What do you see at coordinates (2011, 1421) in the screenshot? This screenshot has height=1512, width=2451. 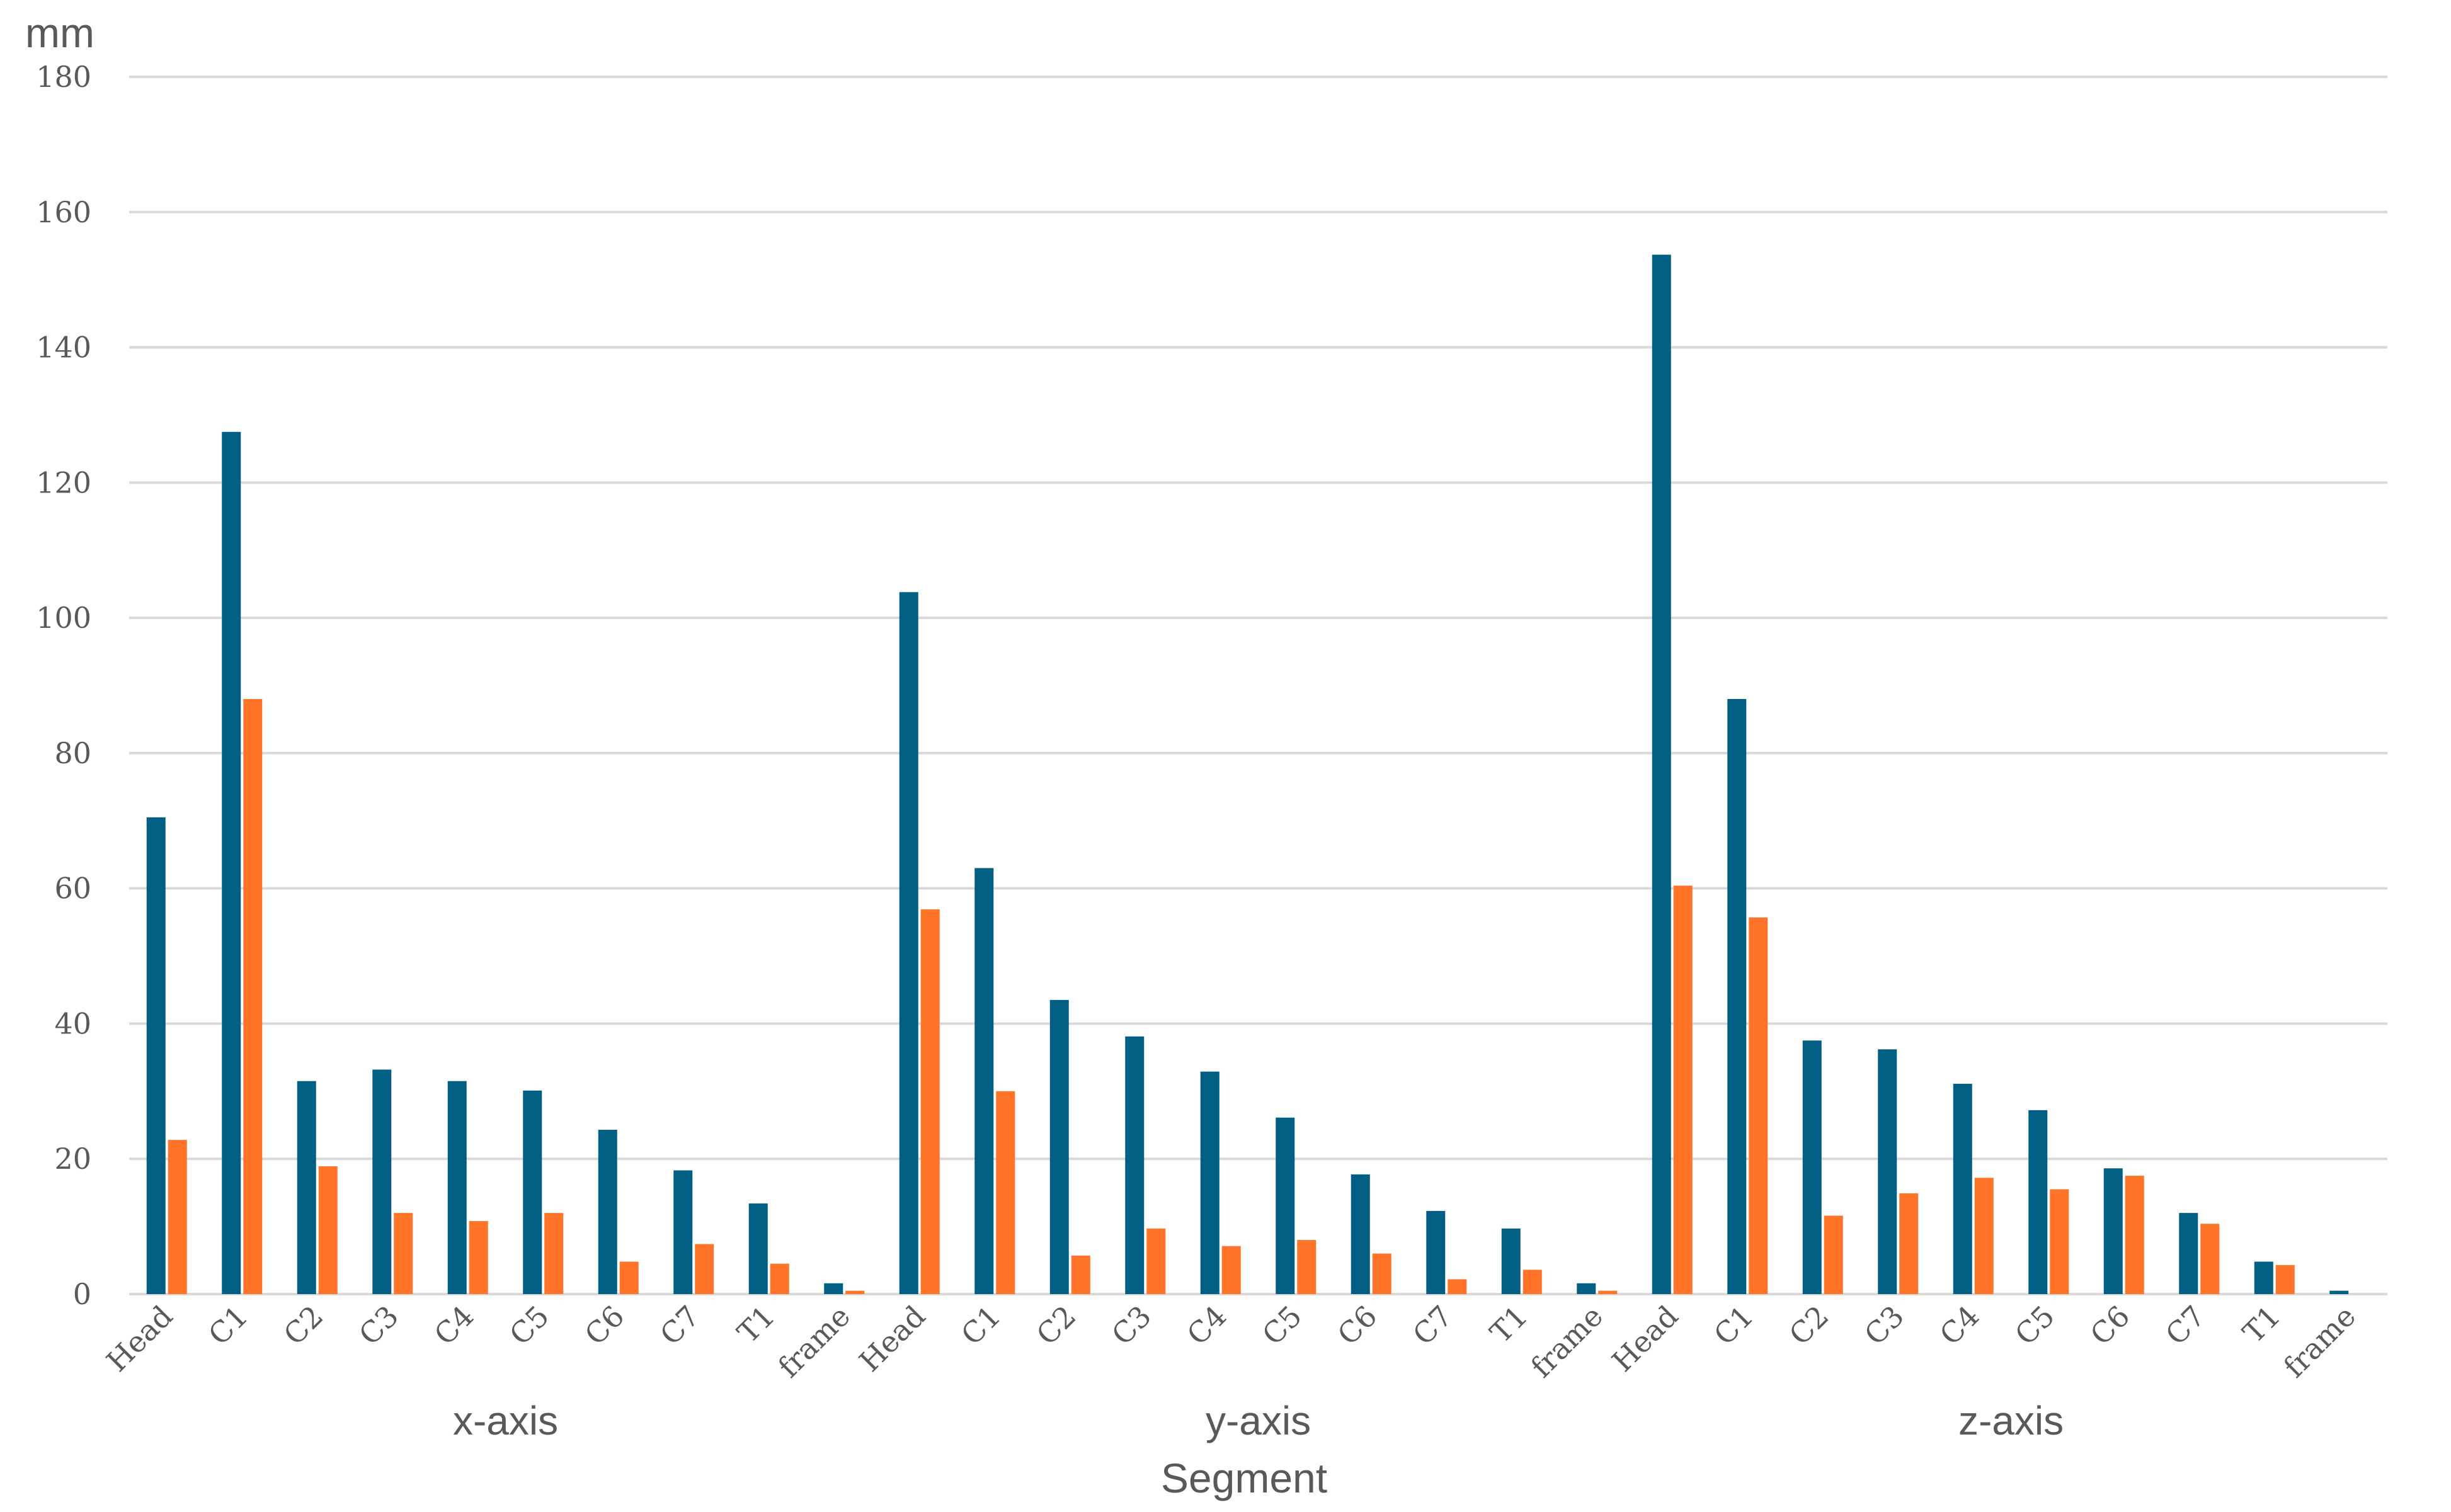 I see `group-label-z-axis: z-axis` at bounding box center [2011, 1421].